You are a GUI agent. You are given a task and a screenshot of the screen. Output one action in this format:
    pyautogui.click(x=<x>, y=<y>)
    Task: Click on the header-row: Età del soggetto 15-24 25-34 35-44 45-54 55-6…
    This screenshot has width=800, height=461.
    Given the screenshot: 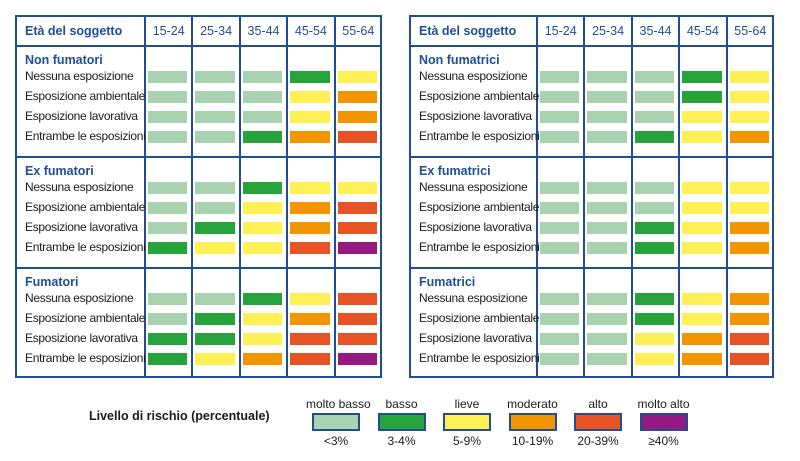 What is the action you would take?
    pyautogui.click(x=198, y=32)
    